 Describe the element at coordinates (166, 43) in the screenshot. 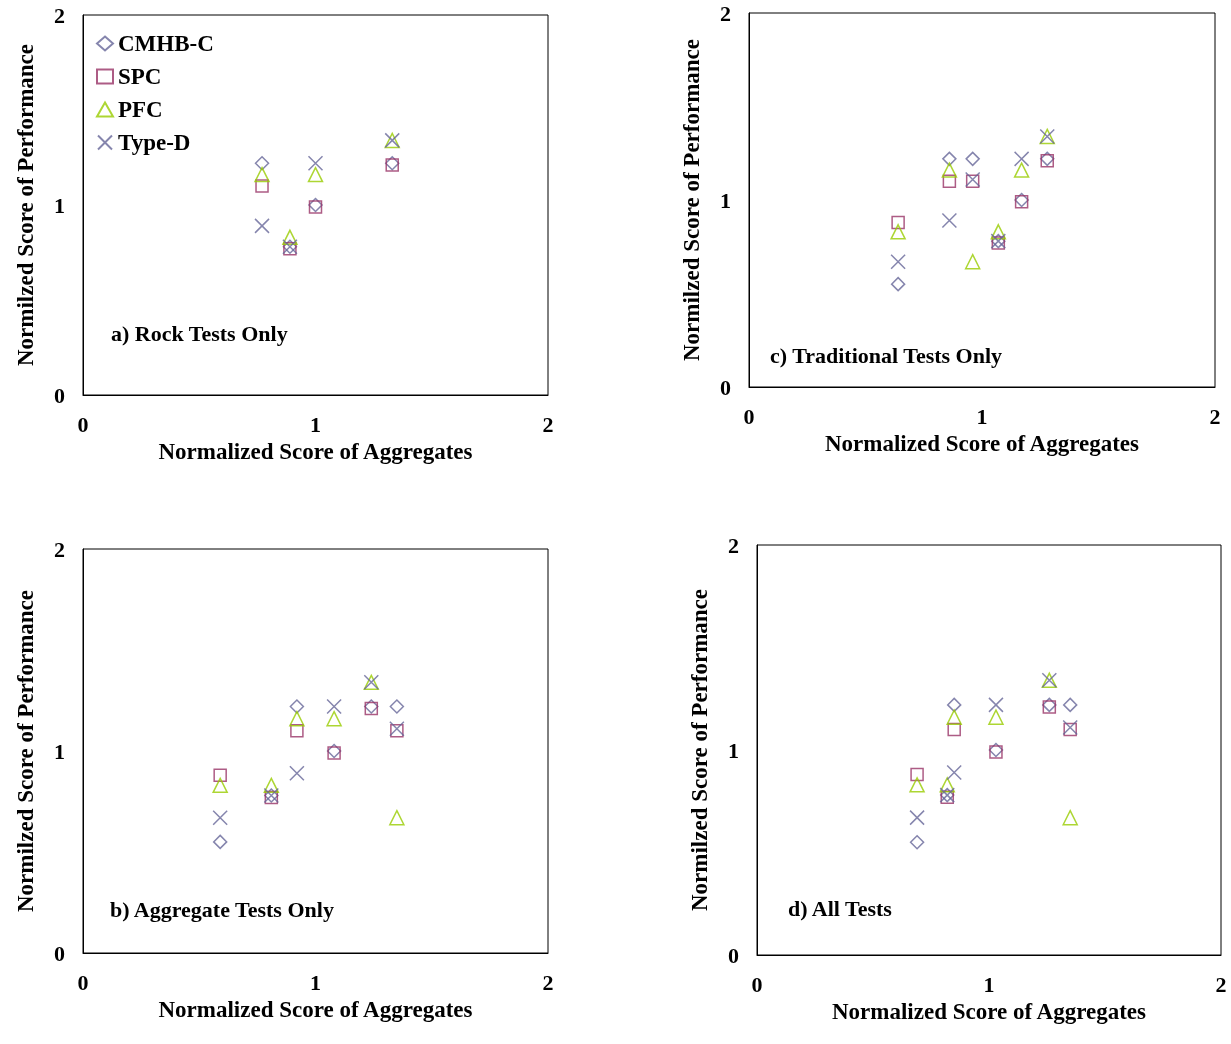

I see `legend-label: CMHB-C` at that location.